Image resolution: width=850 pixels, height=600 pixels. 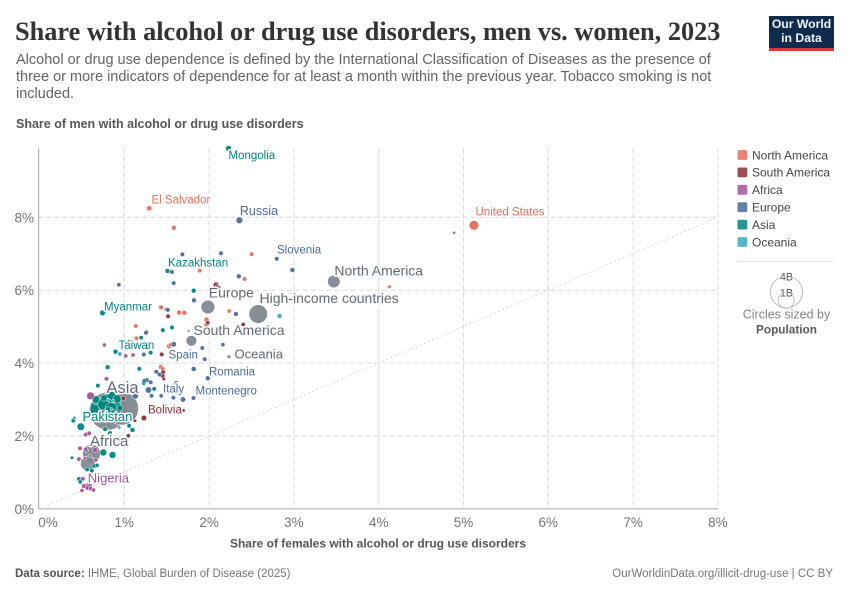 What do you see at coordinates (786, 278) in the screenshot?
I see `svg-text: 4B` at bounding box center [786, 278].